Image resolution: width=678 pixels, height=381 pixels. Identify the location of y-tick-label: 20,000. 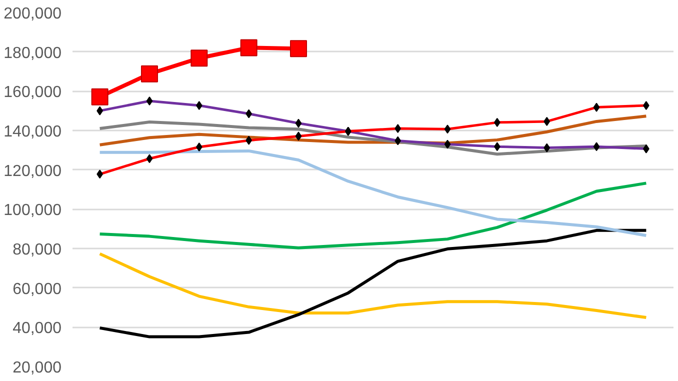
(37, 368).